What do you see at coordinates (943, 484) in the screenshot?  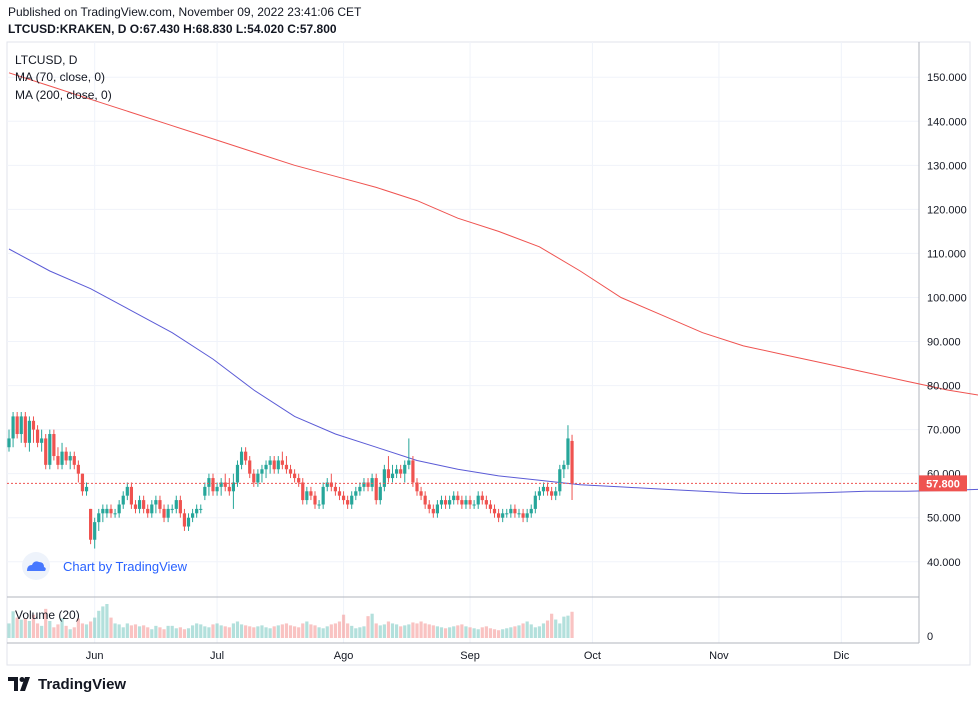 I see `last-price-label: 57.800` at bounding box center [943, 484].